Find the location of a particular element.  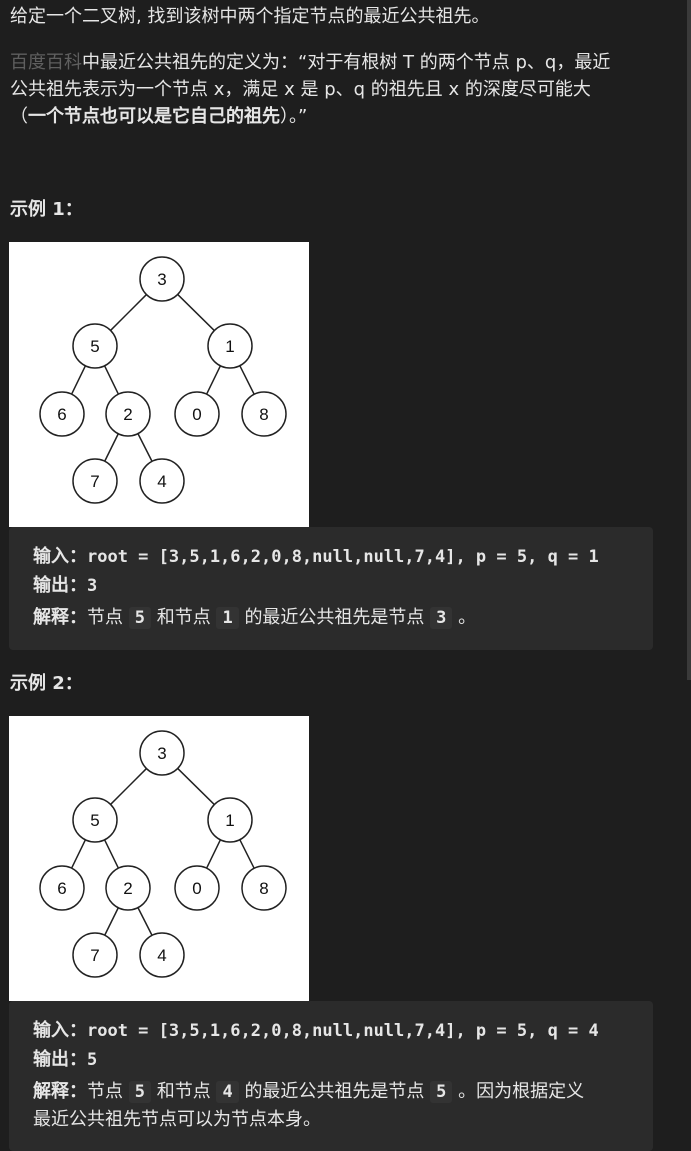

example-2-explanation: 解释：节点 5 和节点 4 的最近公共祖先是节点 5 。因为根据定义 is located at coordinates (308, 1092).